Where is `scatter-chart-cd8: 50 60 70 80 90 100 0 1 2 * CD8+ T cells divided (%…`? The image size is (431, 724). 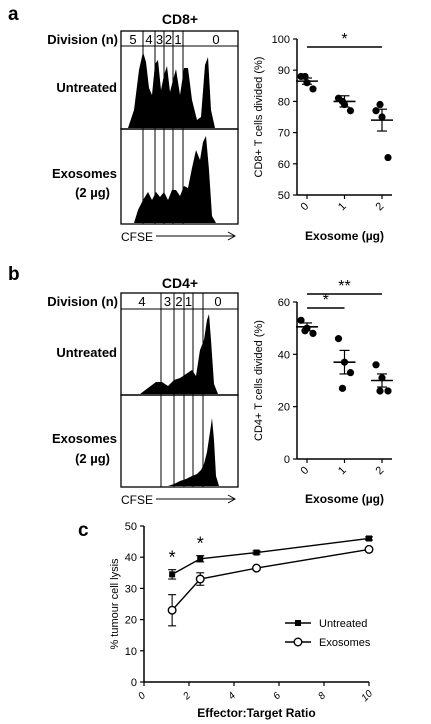 scatter-chart-cd8: 50 60 70 80 90 100 0 1 2 * CD8+ T cells divided (%… is located at coordinates (323, 137).